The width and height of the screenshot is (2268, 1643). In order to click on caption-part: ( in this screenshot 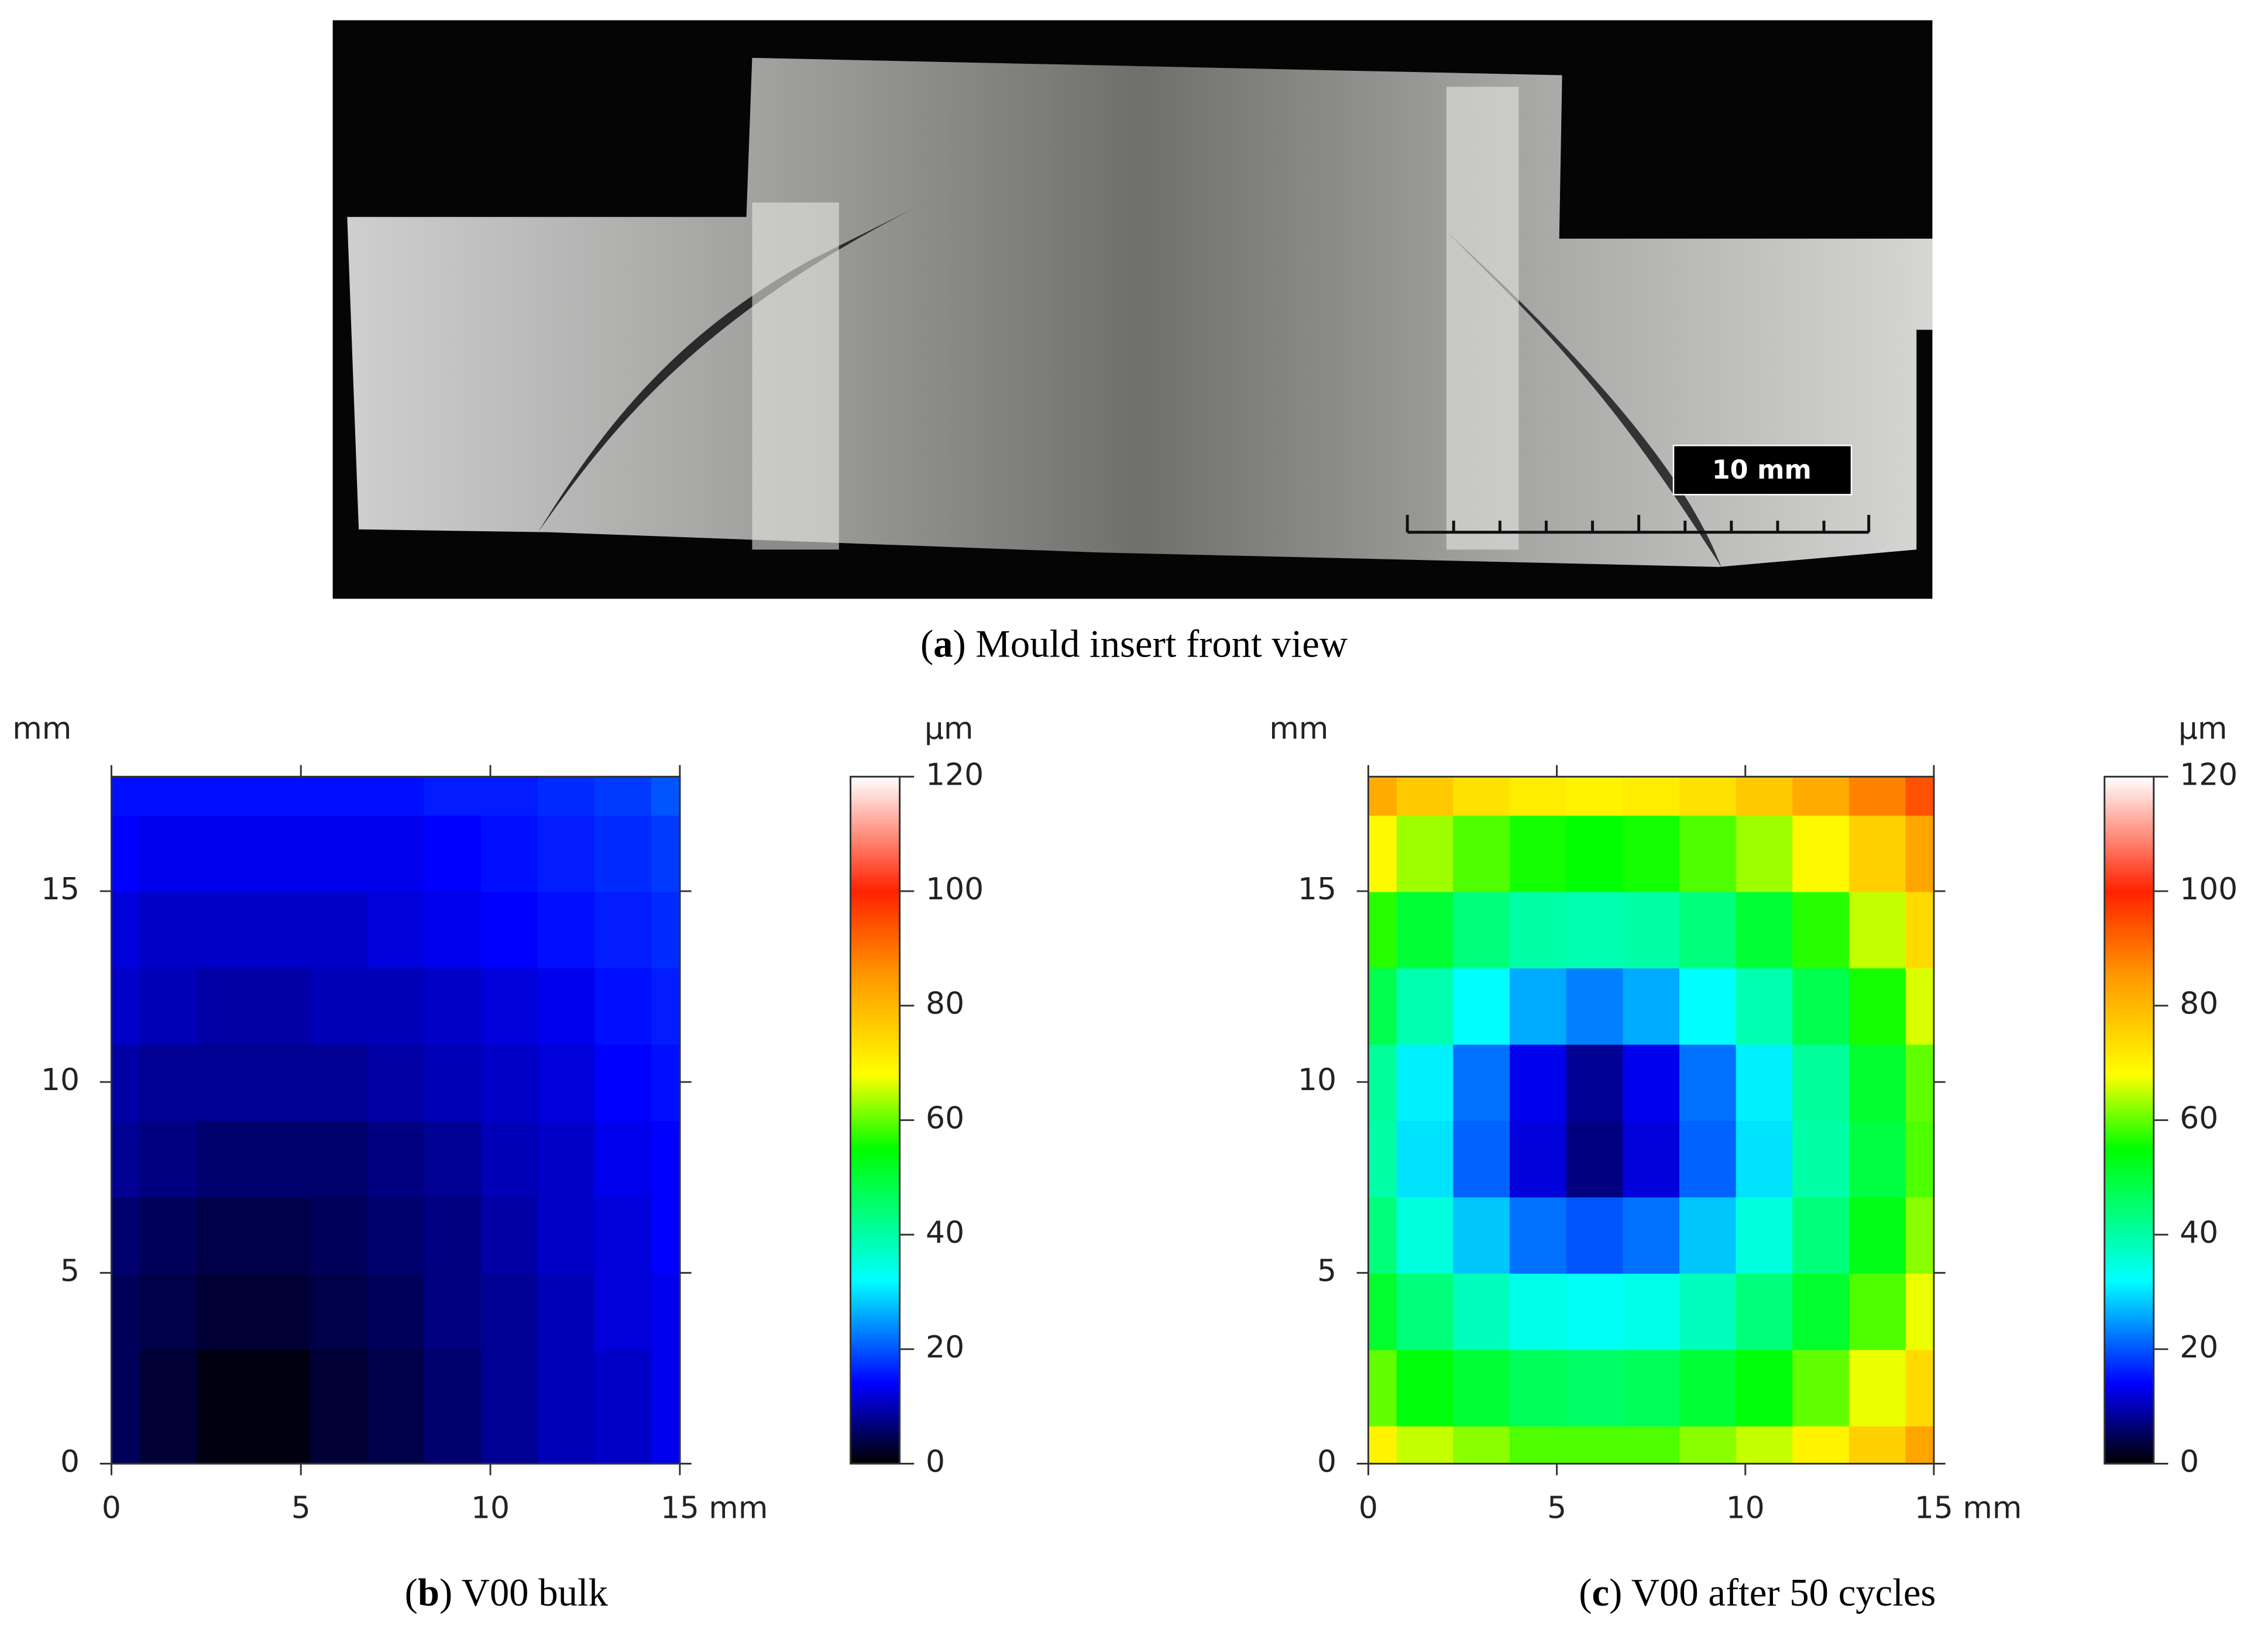, I will do `click(1585, 1593)`.